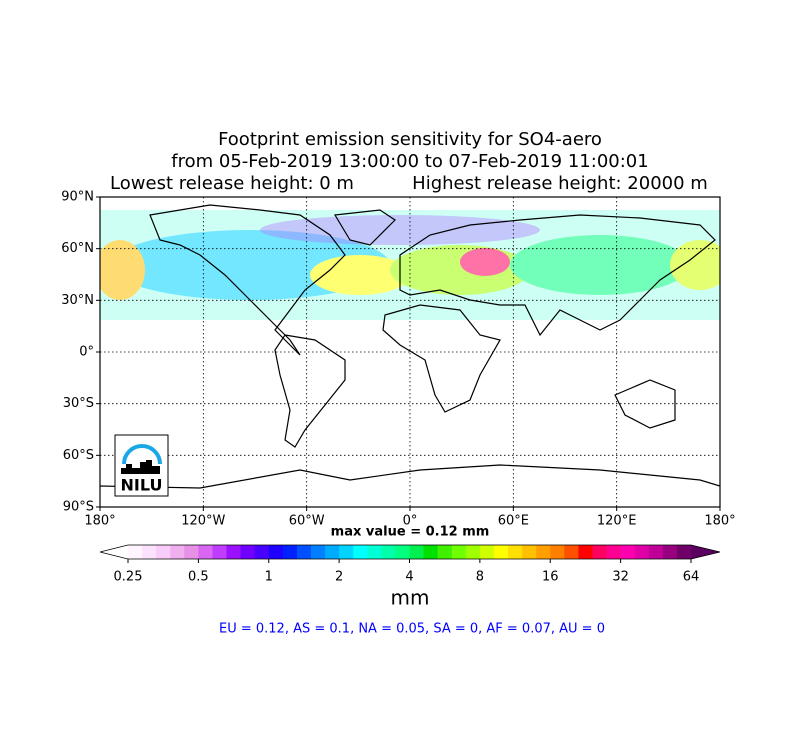 Image resolution: width=800 pixels, height=750 pixels. Describe the element at coordinates (247, 280) in the screenshot. I see `north-america` at that location.